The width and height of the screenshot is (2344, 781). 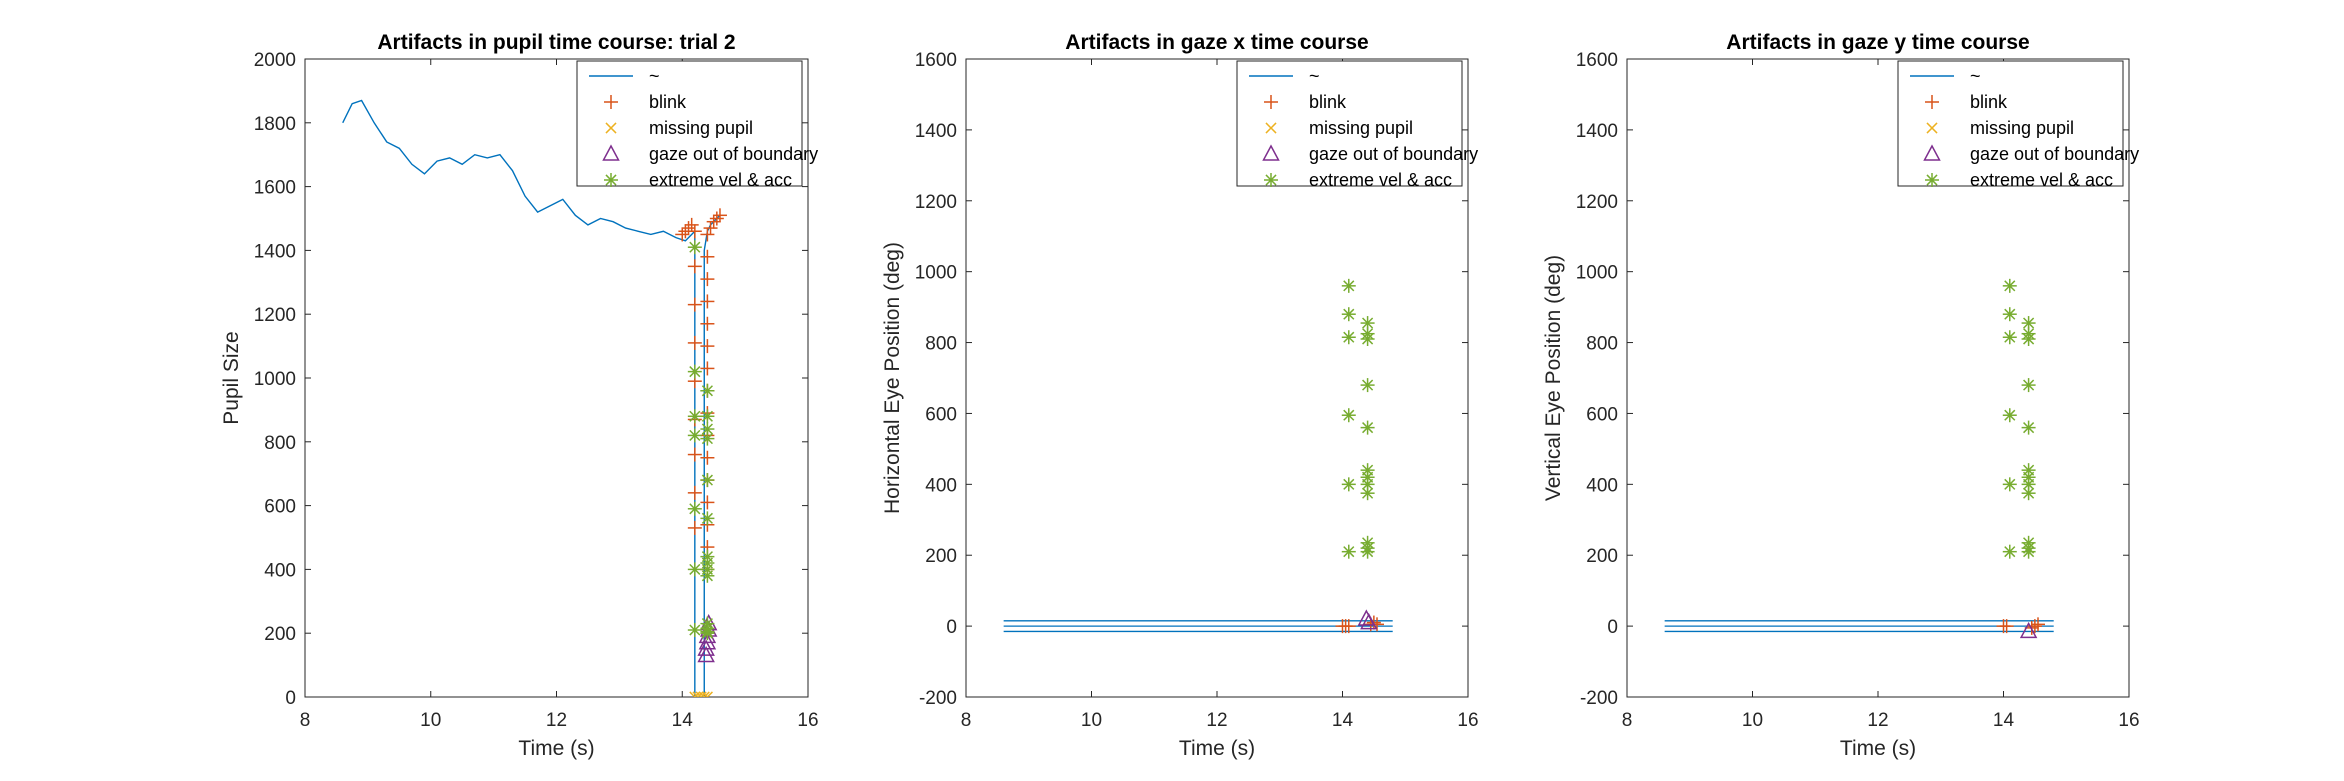 I want to click on legend-entry-label: extreme vel & acc, so click(x=720, y=180).